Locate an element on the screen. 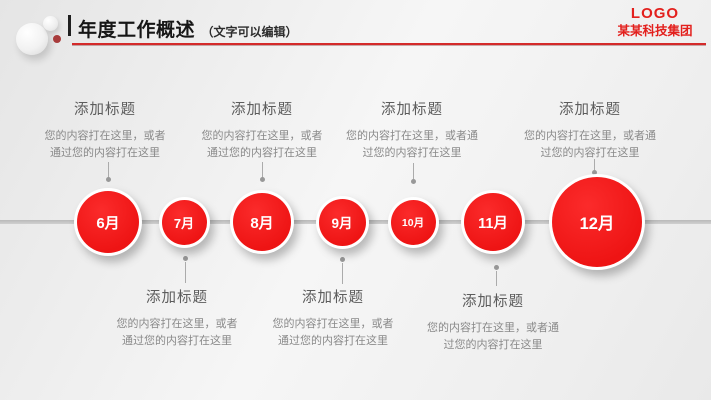 This screenshot has width=711, height=400. month-circle-aug: 8月 is located at coordinates (262, 222).